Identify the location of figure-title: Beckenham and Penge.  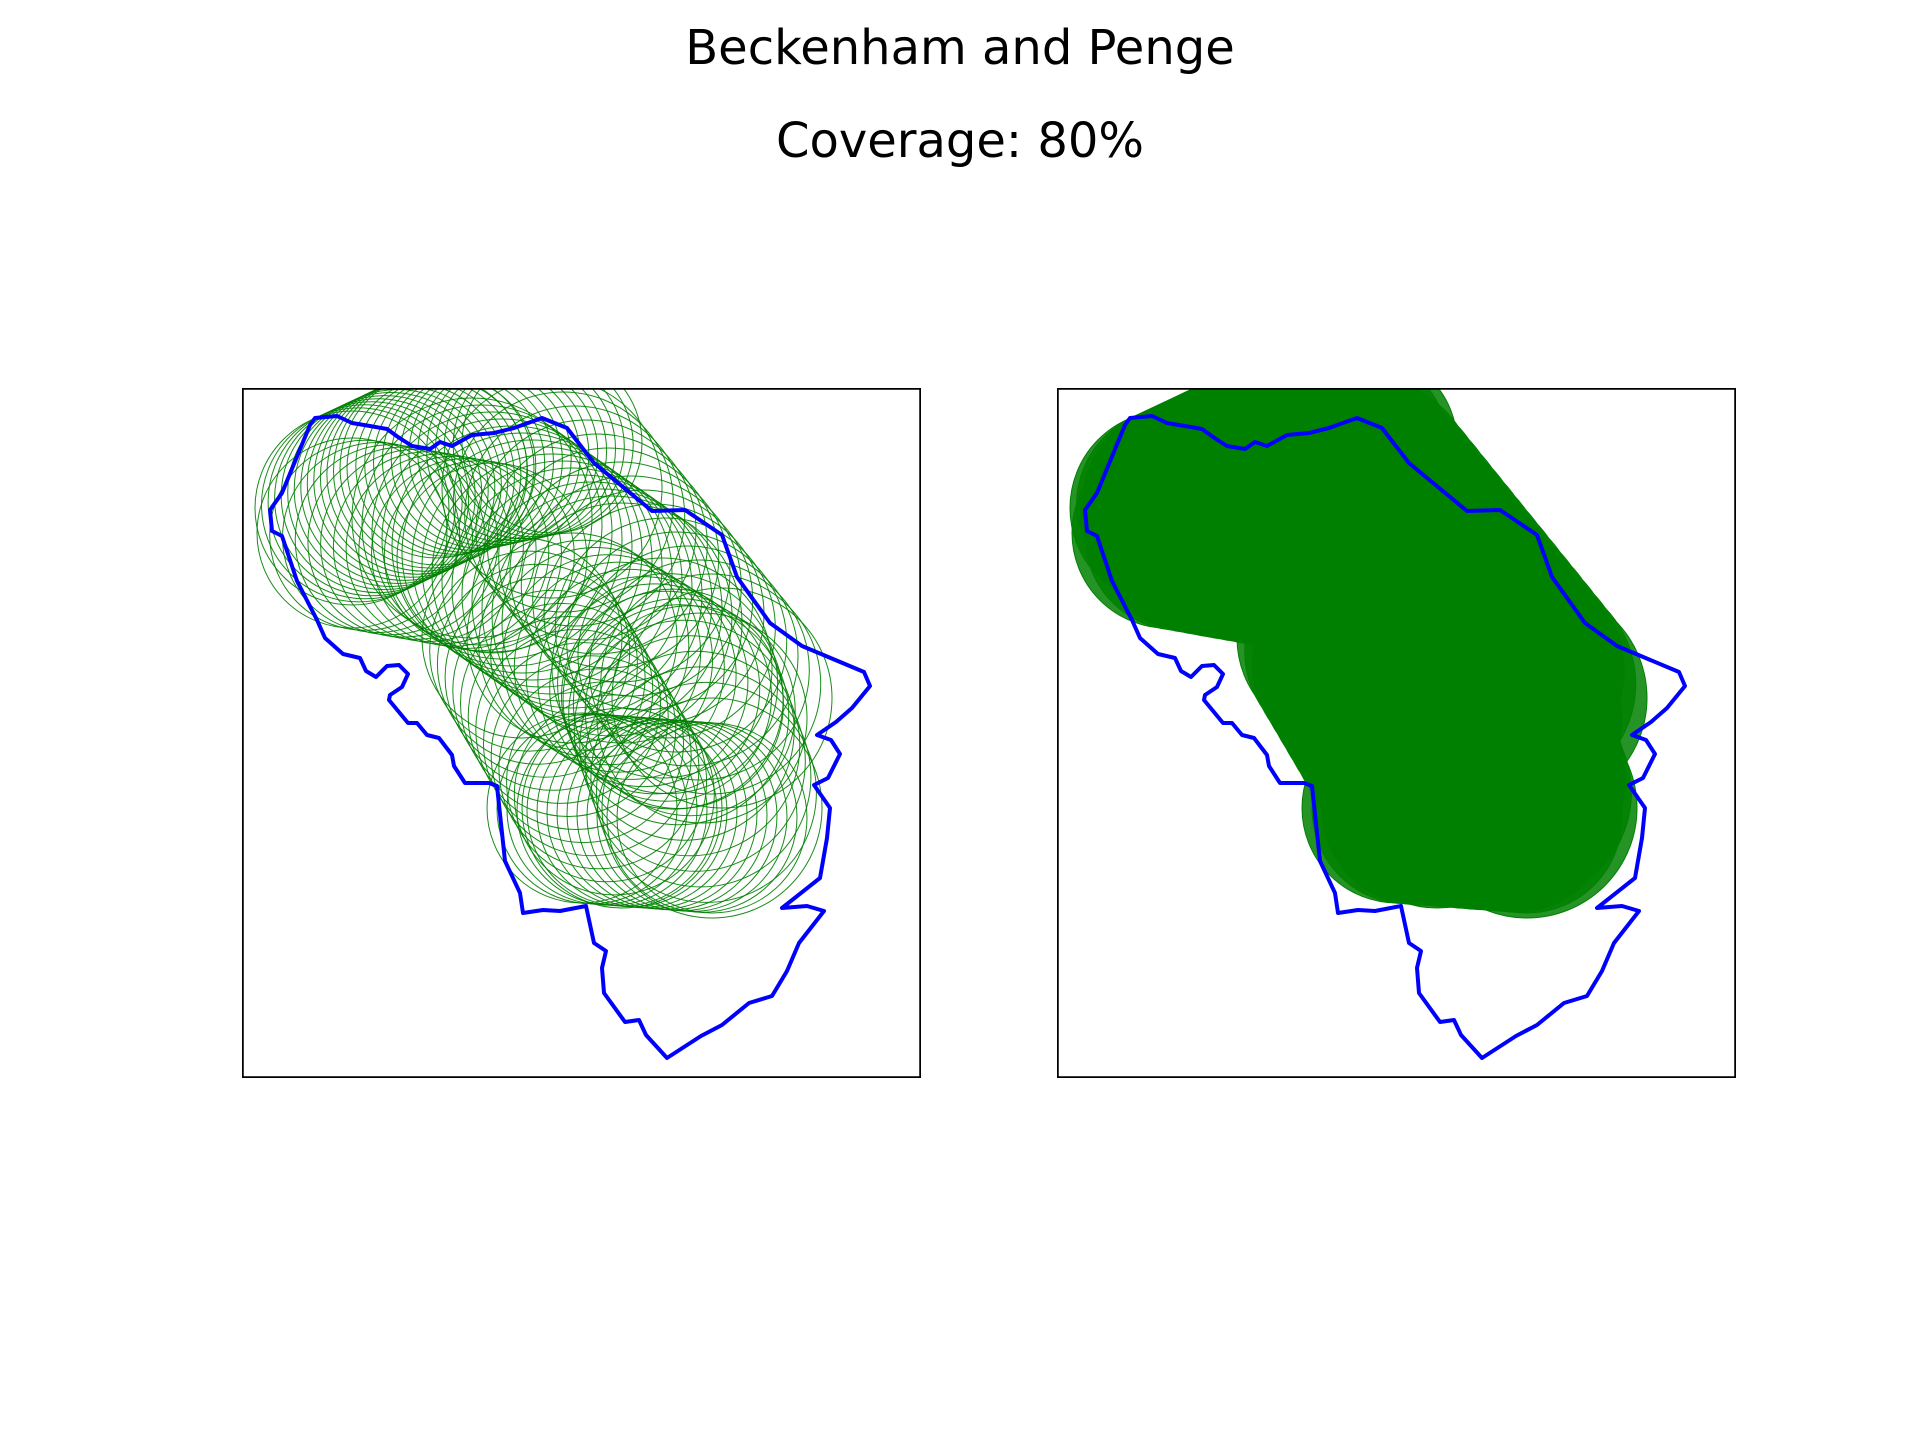
(960, 48).